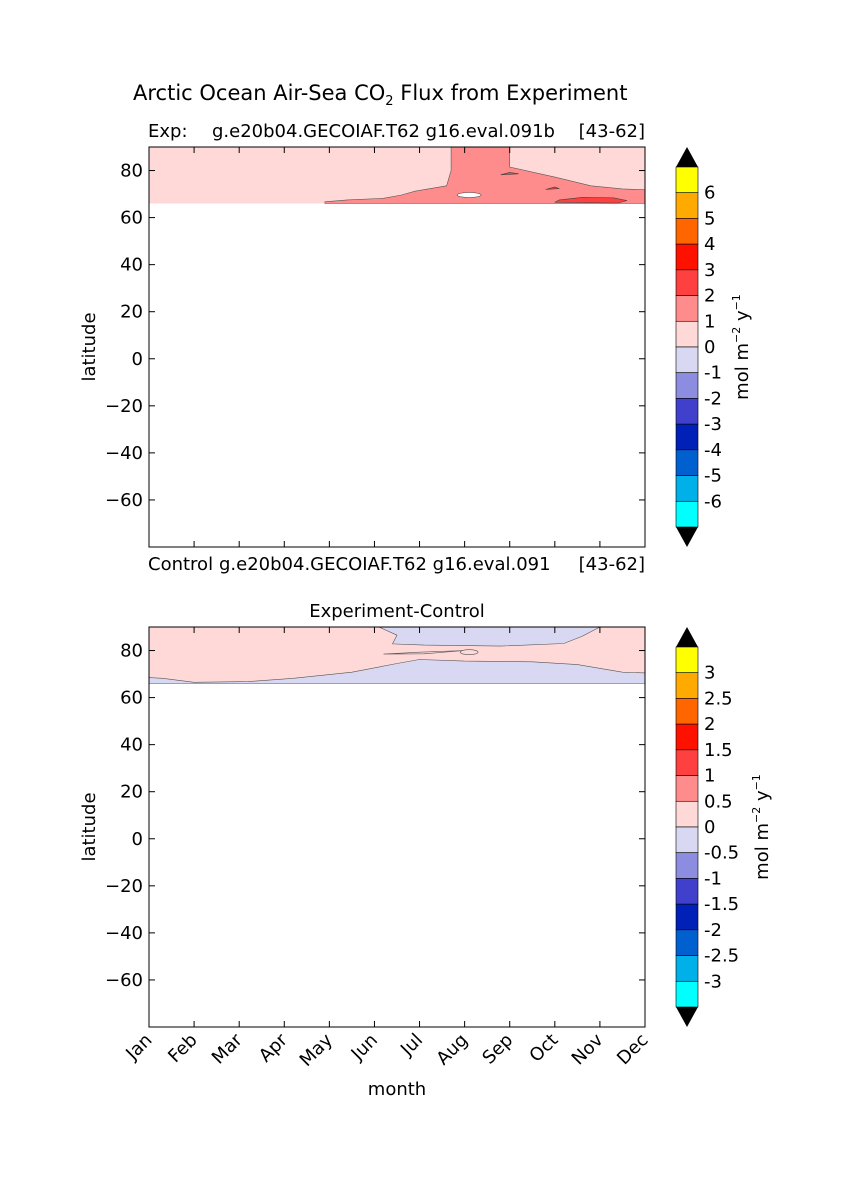  I want to click on x-tick-label: May, so click(316, 1049).